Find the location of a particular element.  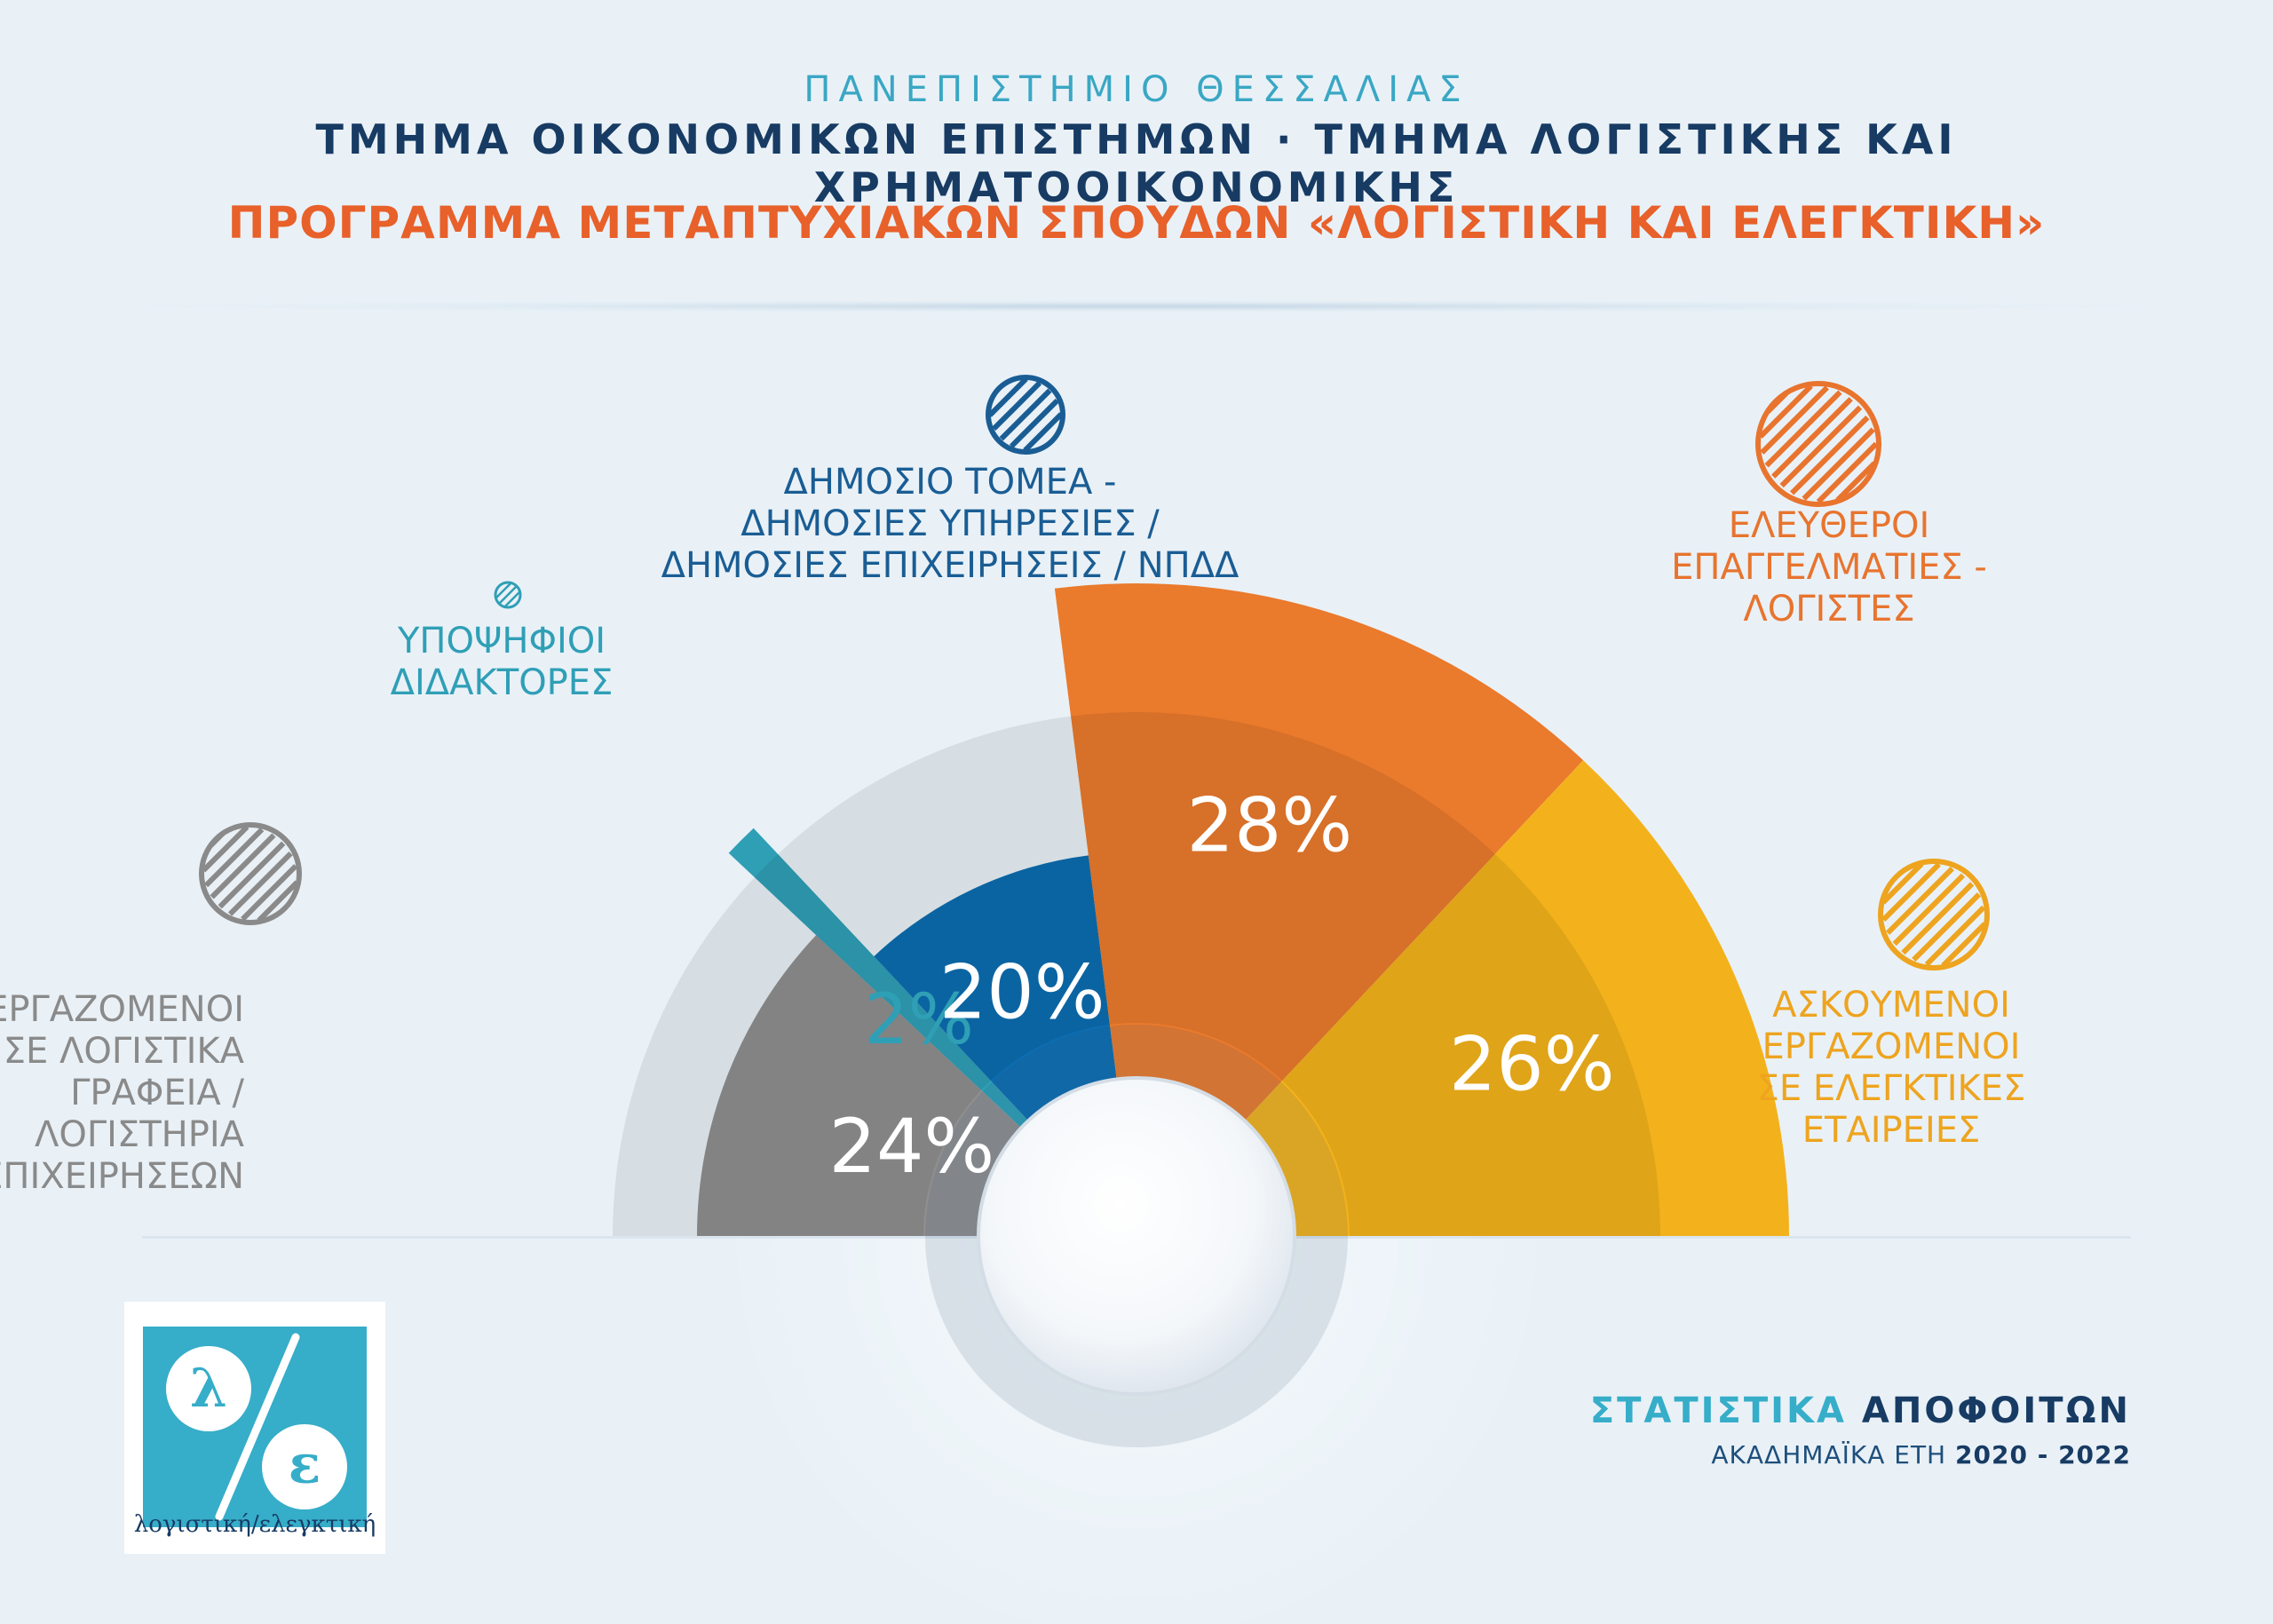

header-divider is located at coordinates (1136, 306).